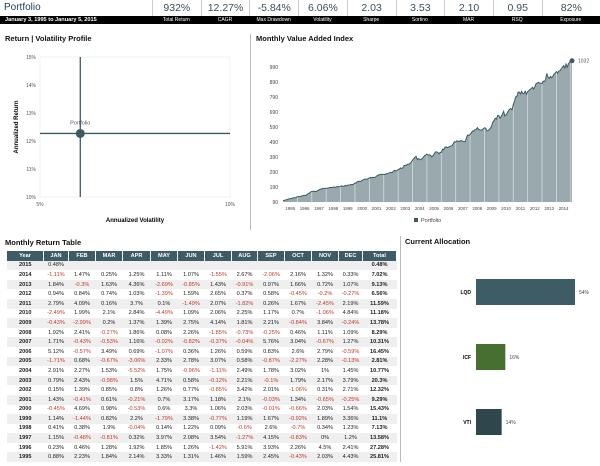  What do you see at coordinates (218, 313) in the screenshot?
I see `return-cell: 2.06%` at bounding box center [218, 313].